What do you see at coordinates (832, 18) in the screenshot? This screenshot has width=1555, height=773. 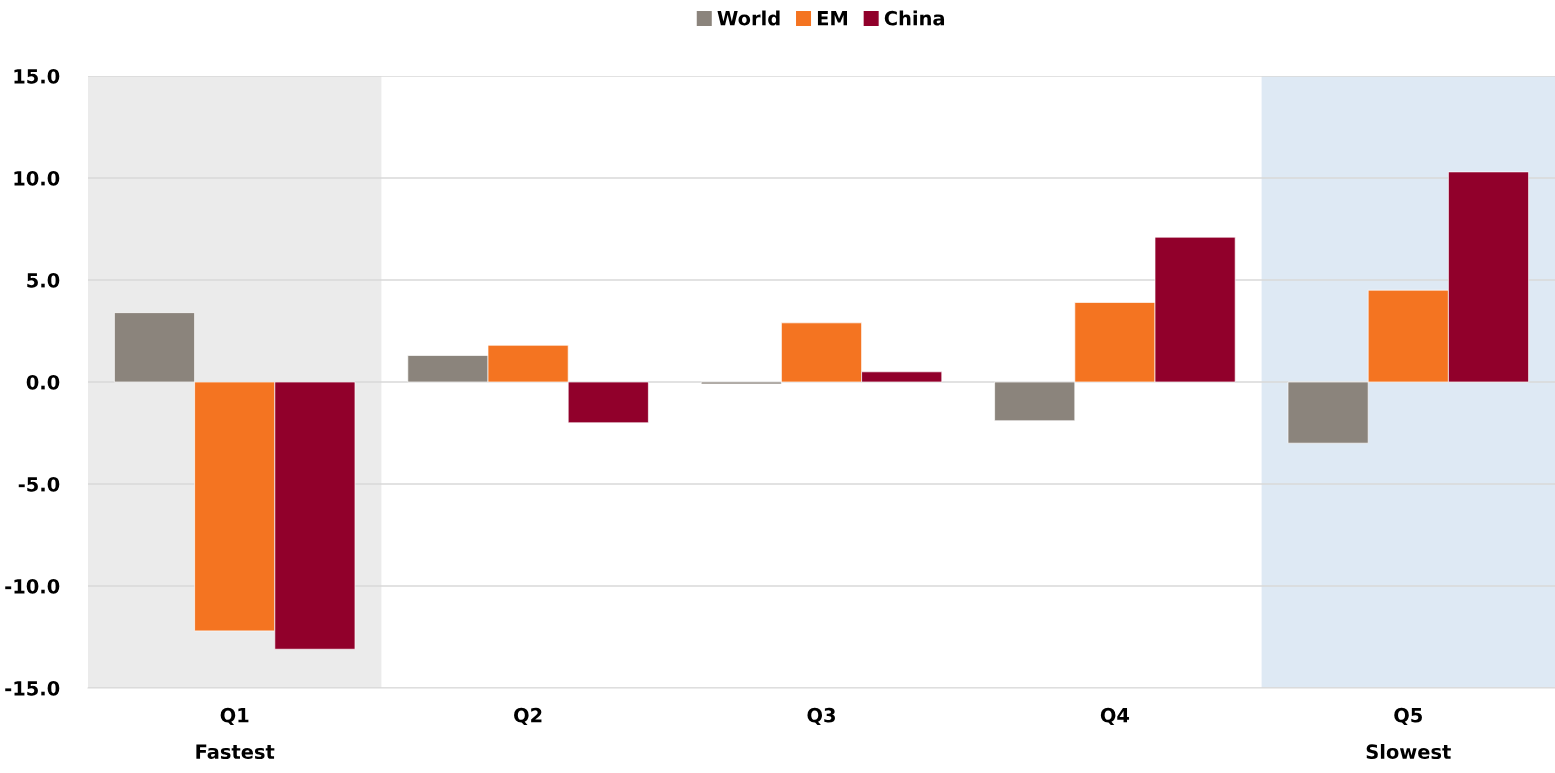 I see `legend-label: EM` at bounding box center [832, 18].